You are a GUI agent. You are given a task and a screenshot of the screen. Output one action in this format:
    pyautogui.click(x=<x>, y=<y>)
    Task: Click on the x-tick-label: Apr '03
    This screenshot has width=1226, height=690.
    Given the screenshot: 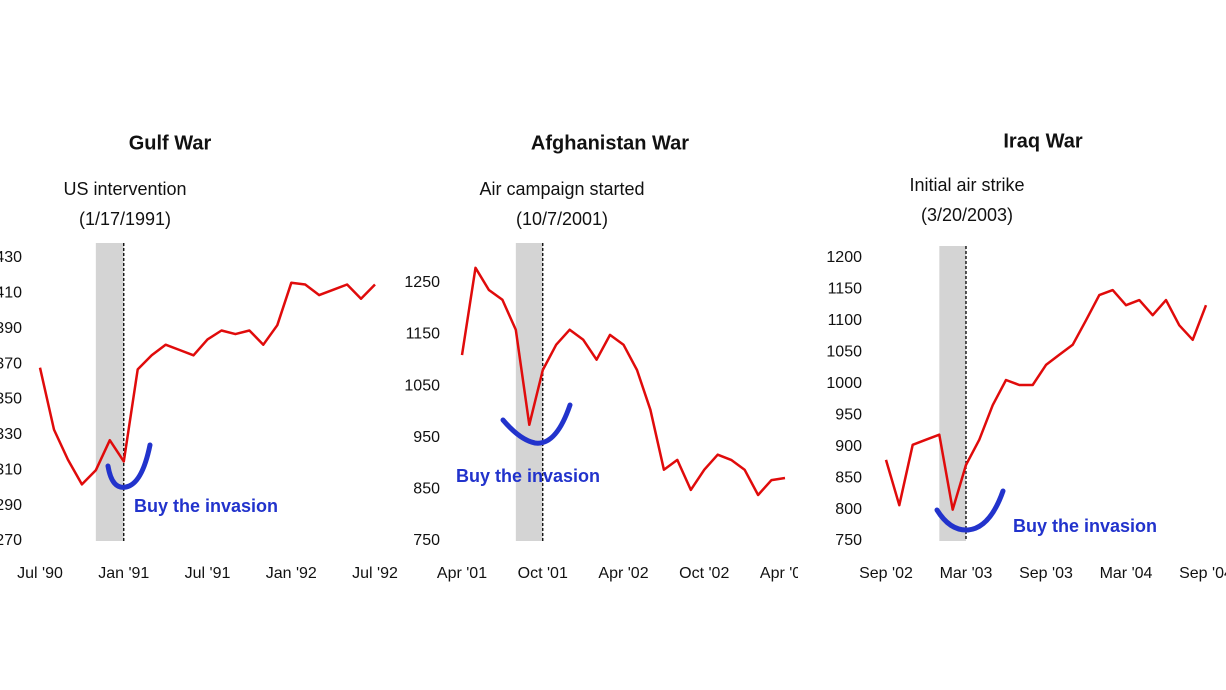 What is the action you would take?
    pyautogui.click(x=785, y=573)
    